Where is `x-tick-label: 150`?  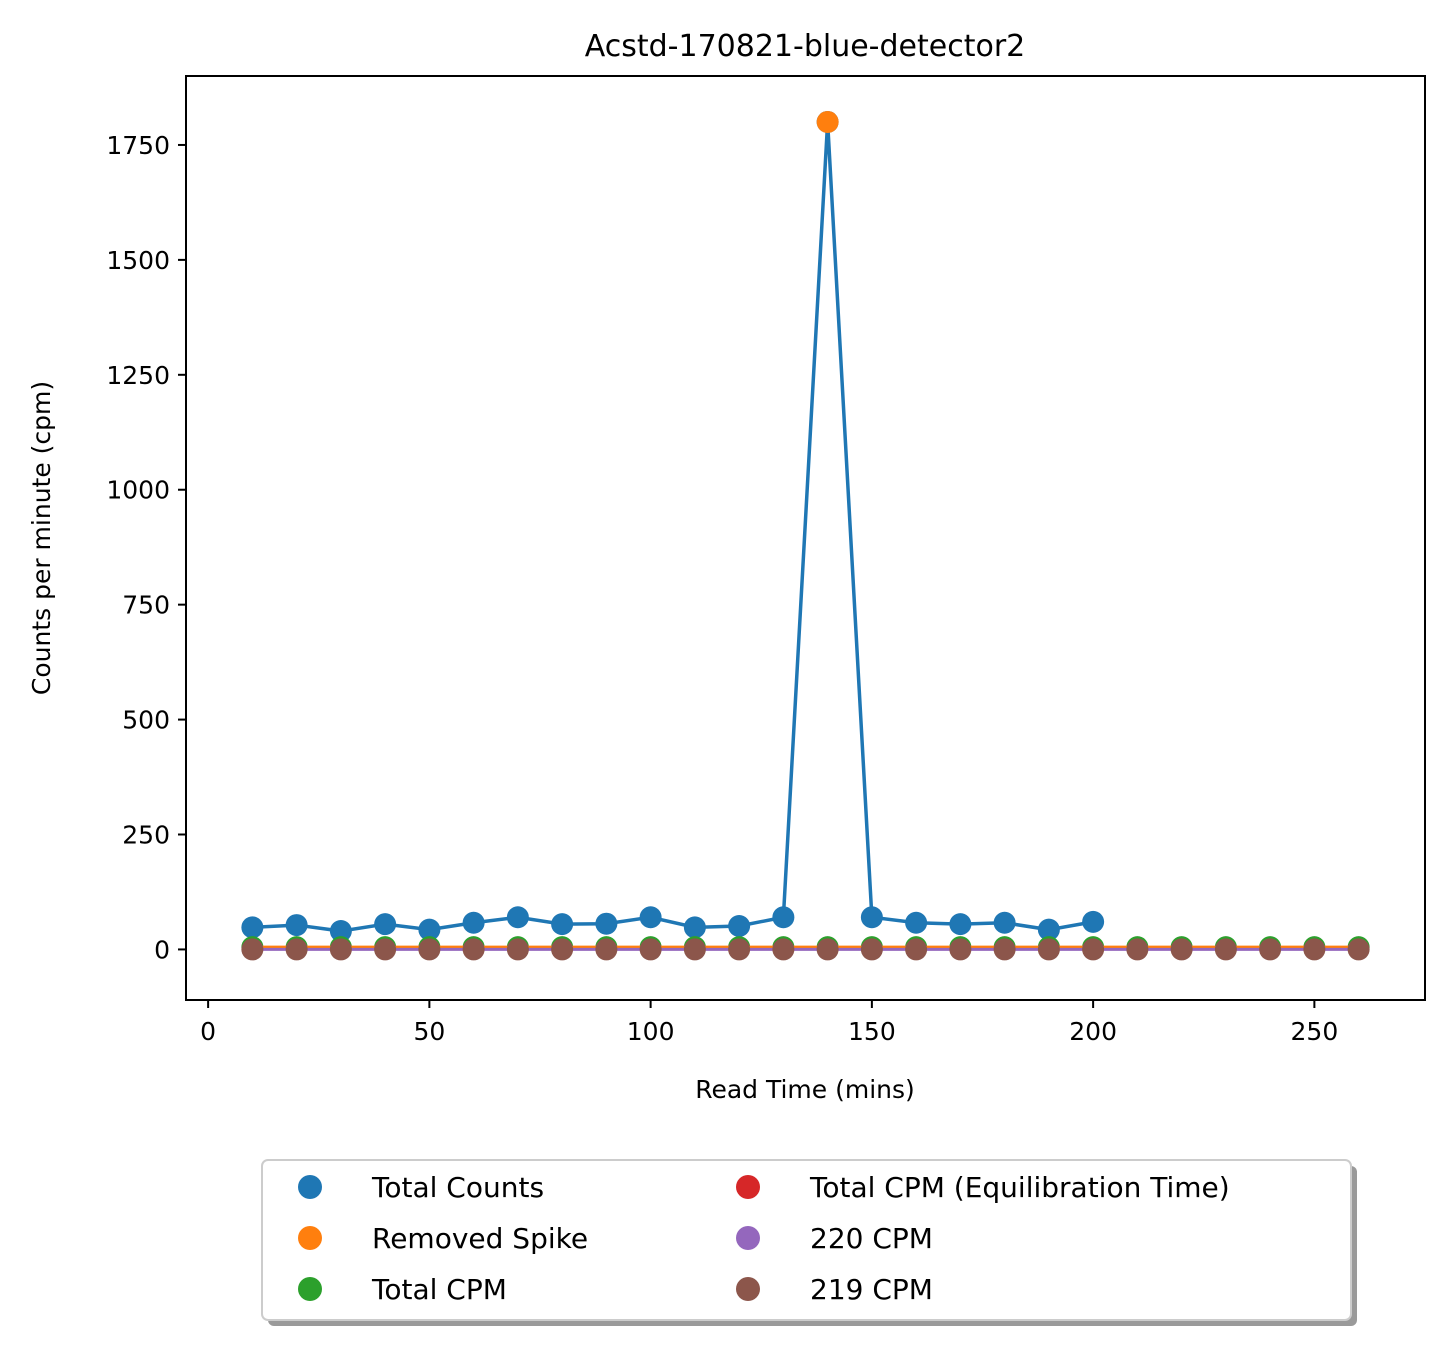
x-tick-label: 150 is located at coordinates (872, 1031).